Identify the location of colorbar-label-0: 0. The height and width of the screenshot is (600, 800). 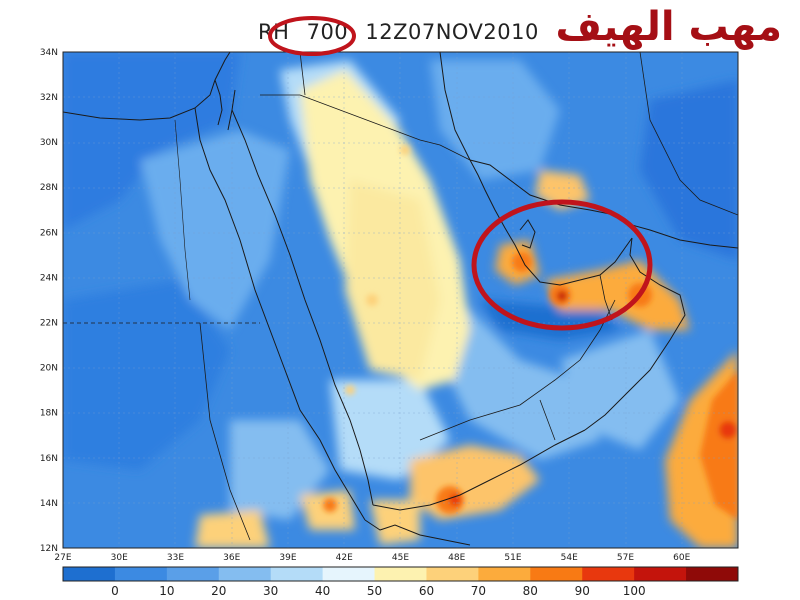
(115, 591).